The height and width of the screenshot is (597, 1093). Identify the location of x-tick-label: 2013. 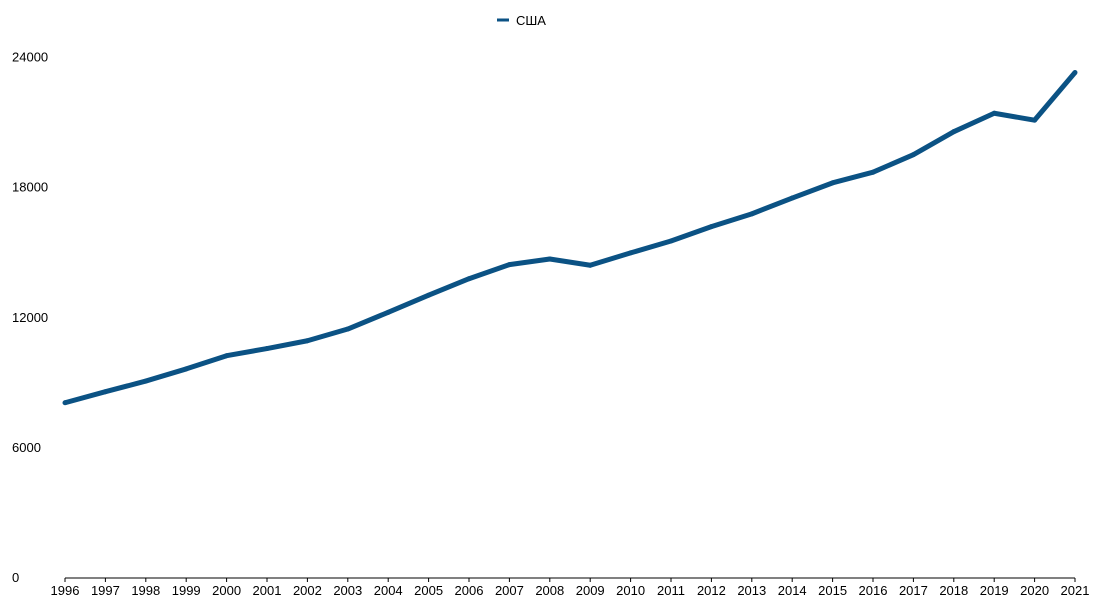
(751, 590).